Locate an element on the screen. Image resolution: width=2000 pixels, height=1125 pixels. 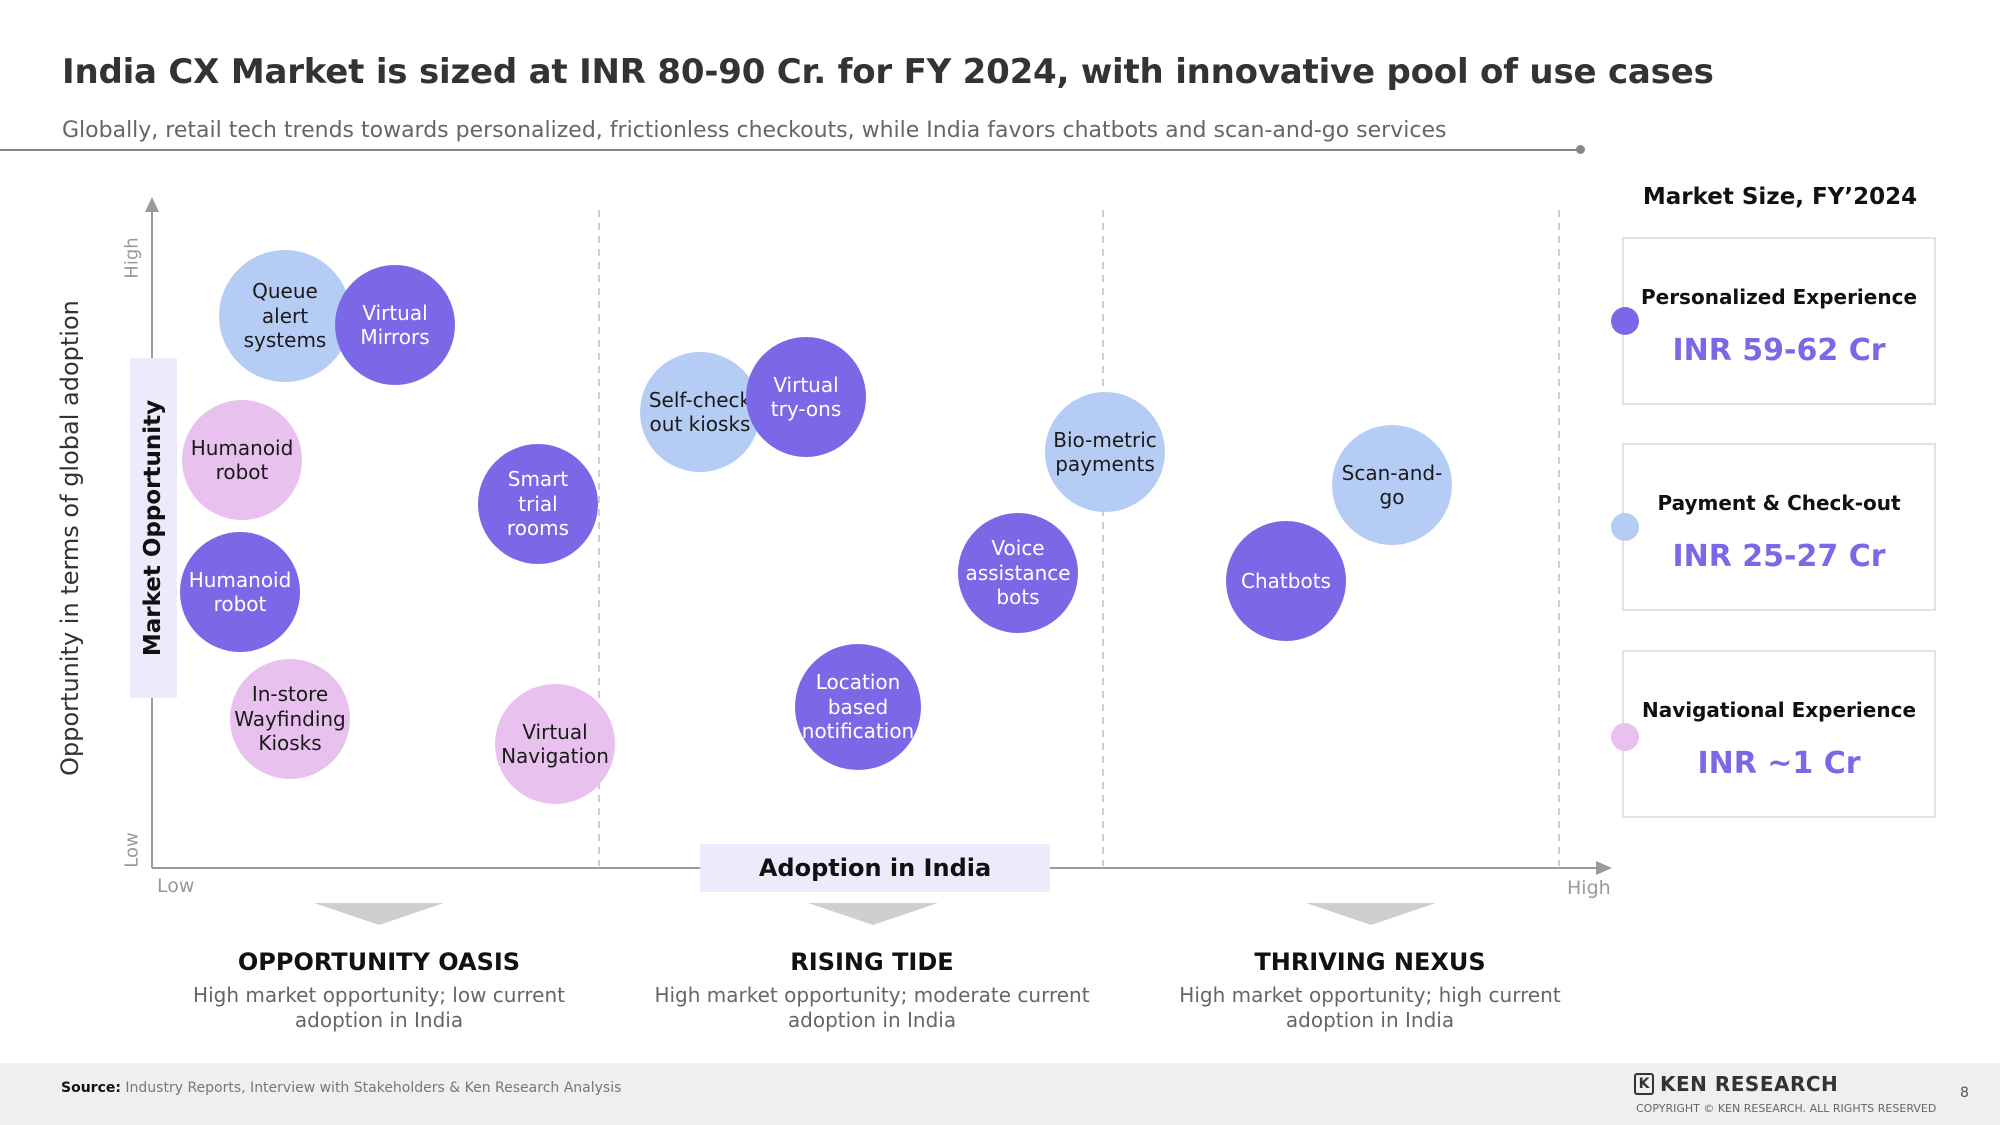
market-size-label: Personalized Experience is located at coordinates (1779, 297).